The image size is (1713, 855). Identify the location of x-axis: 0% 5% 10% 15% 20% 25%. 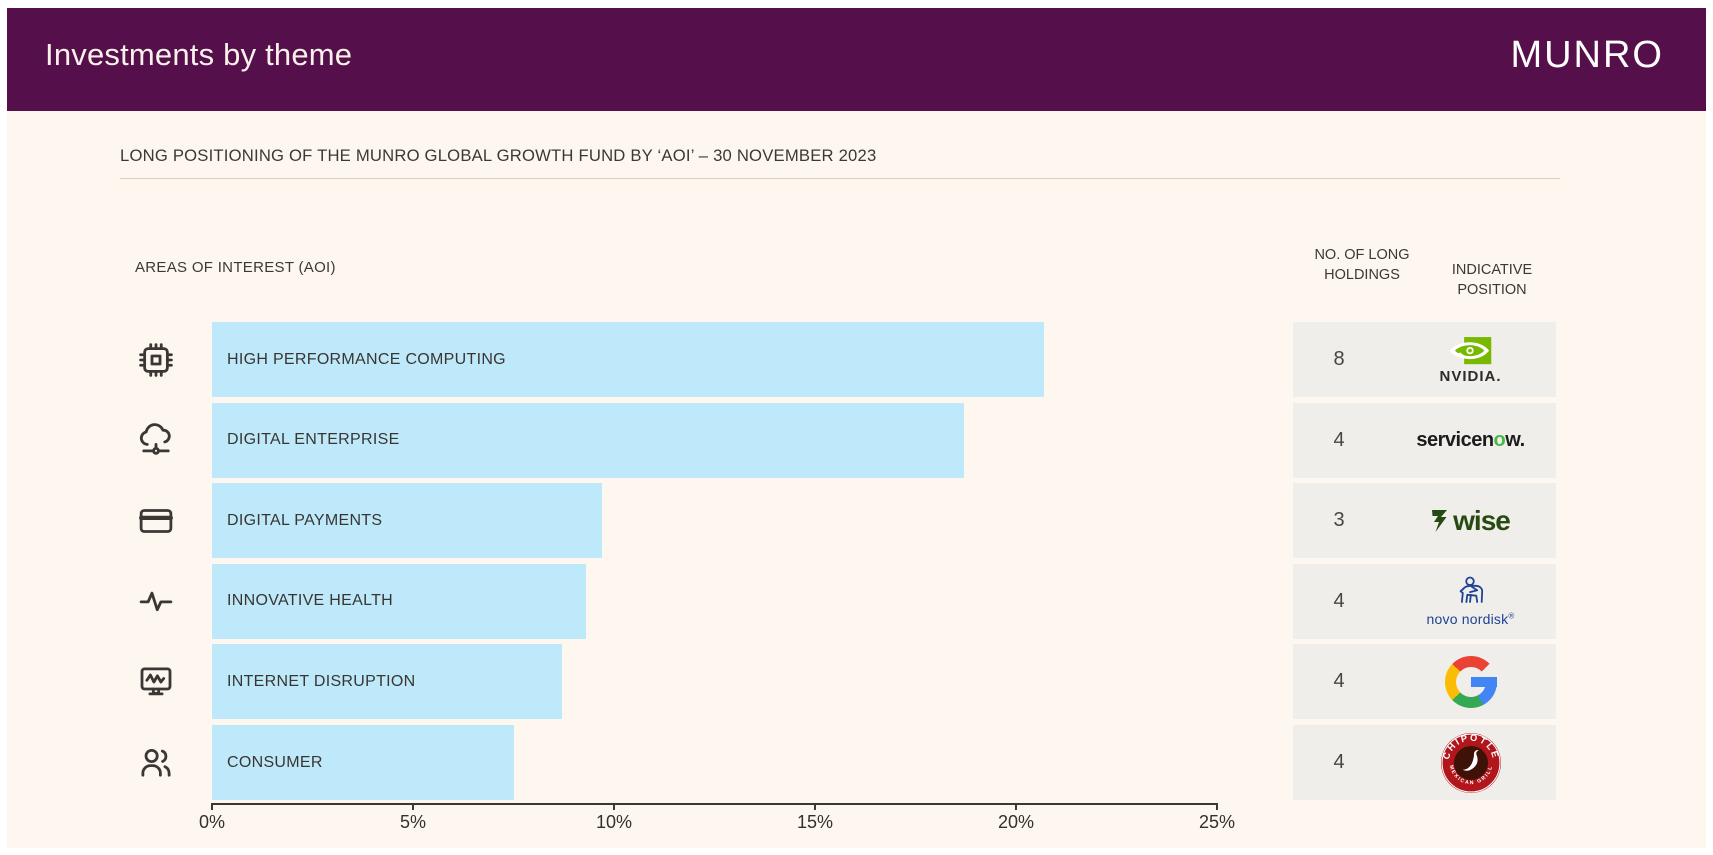
(717, 817).